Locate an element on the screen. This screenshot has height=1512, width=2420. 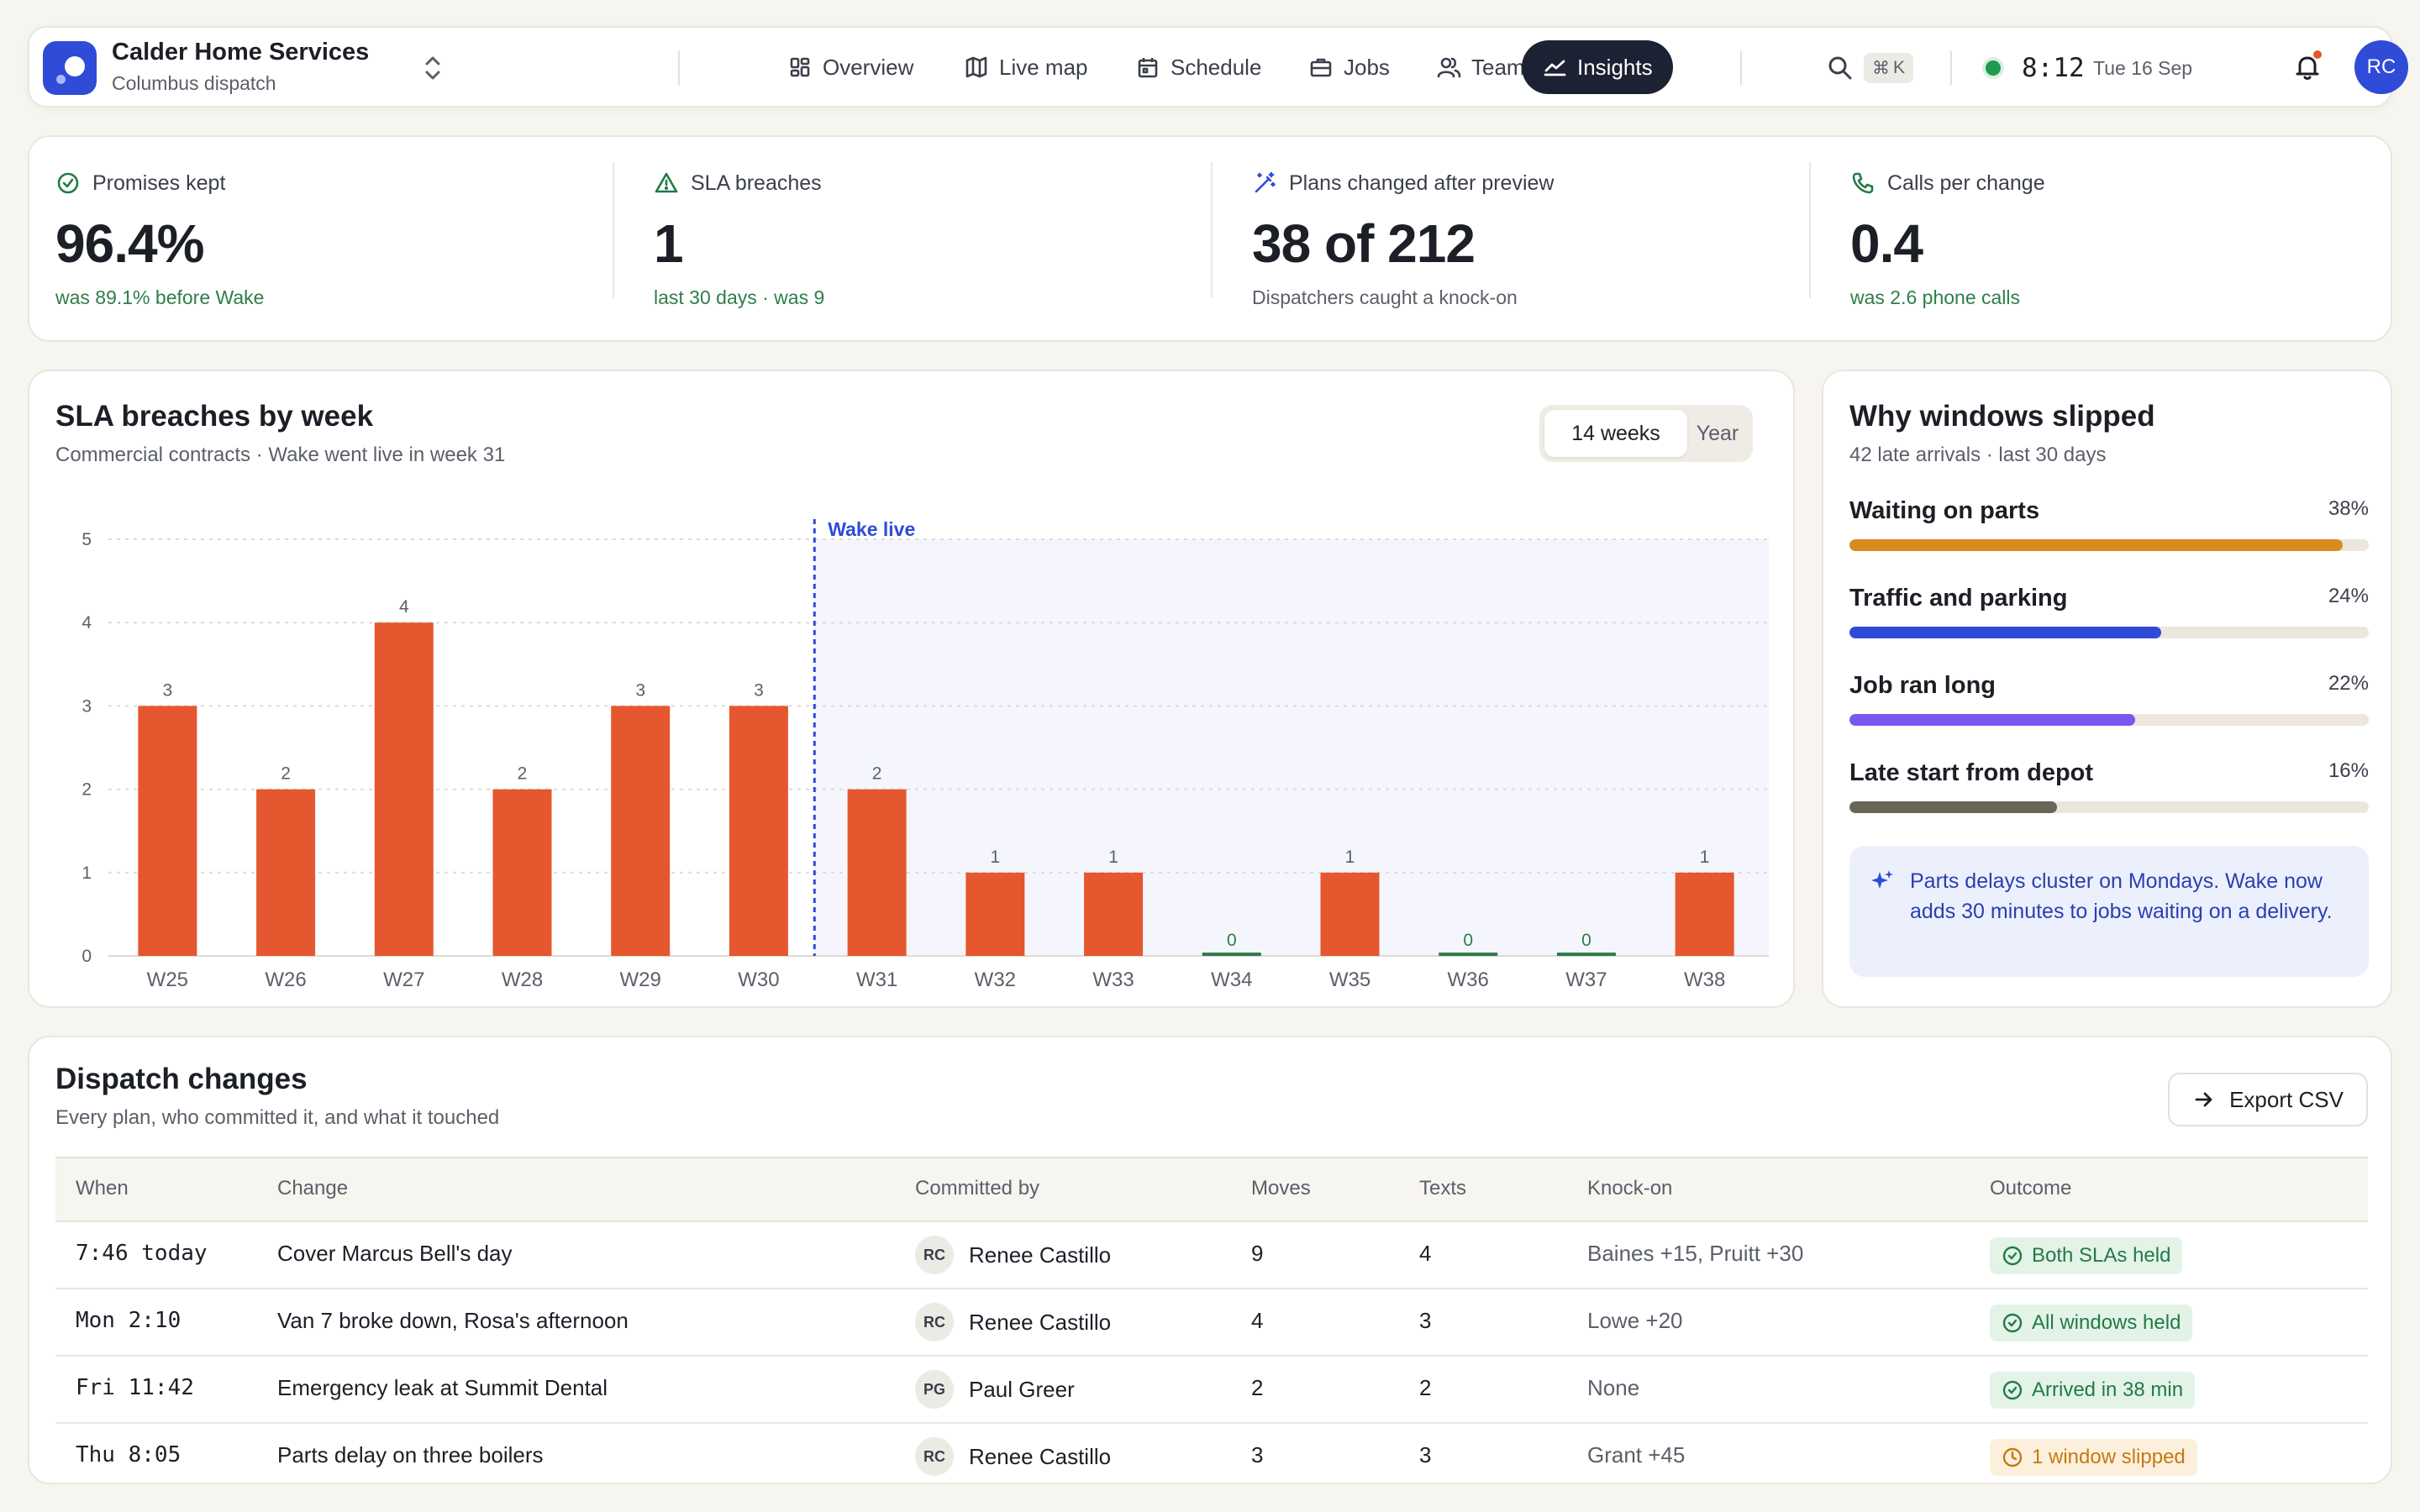
kpi-label: Calls per change is located at coordinates (1966, 183).